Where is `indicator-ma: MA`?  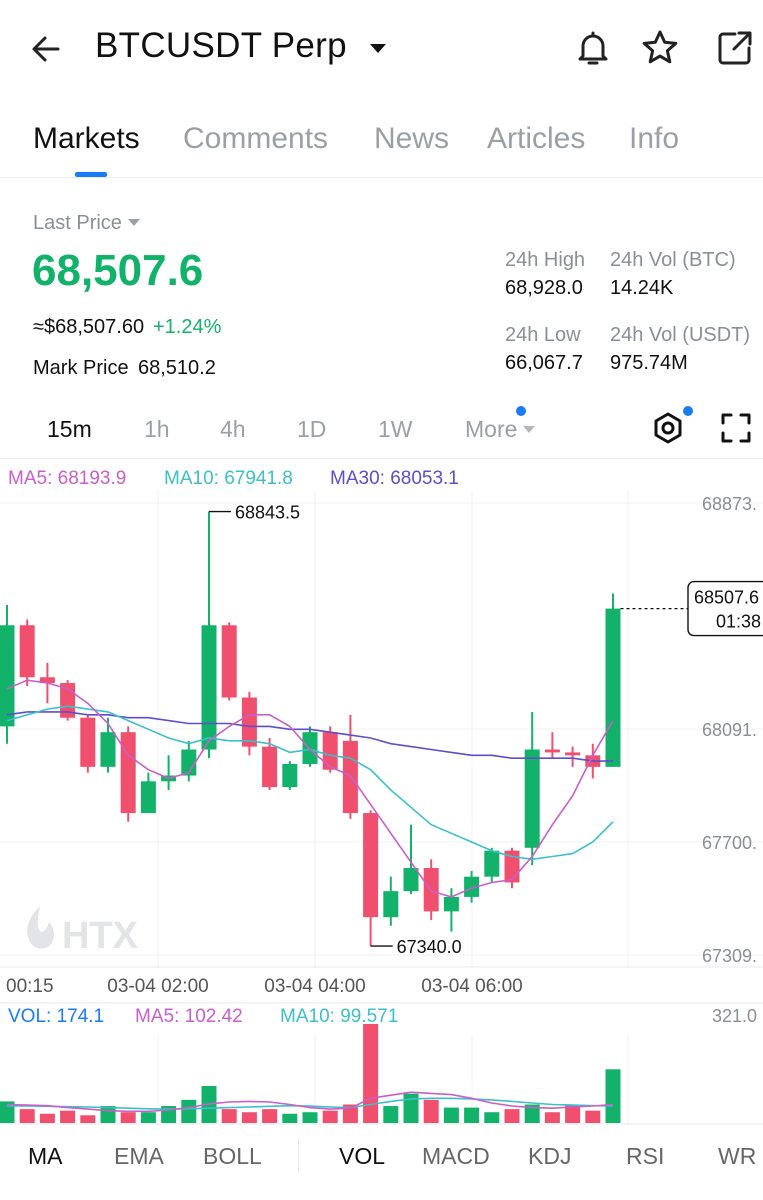
indicator-ma: MA is located at coordinates (45, 1156).